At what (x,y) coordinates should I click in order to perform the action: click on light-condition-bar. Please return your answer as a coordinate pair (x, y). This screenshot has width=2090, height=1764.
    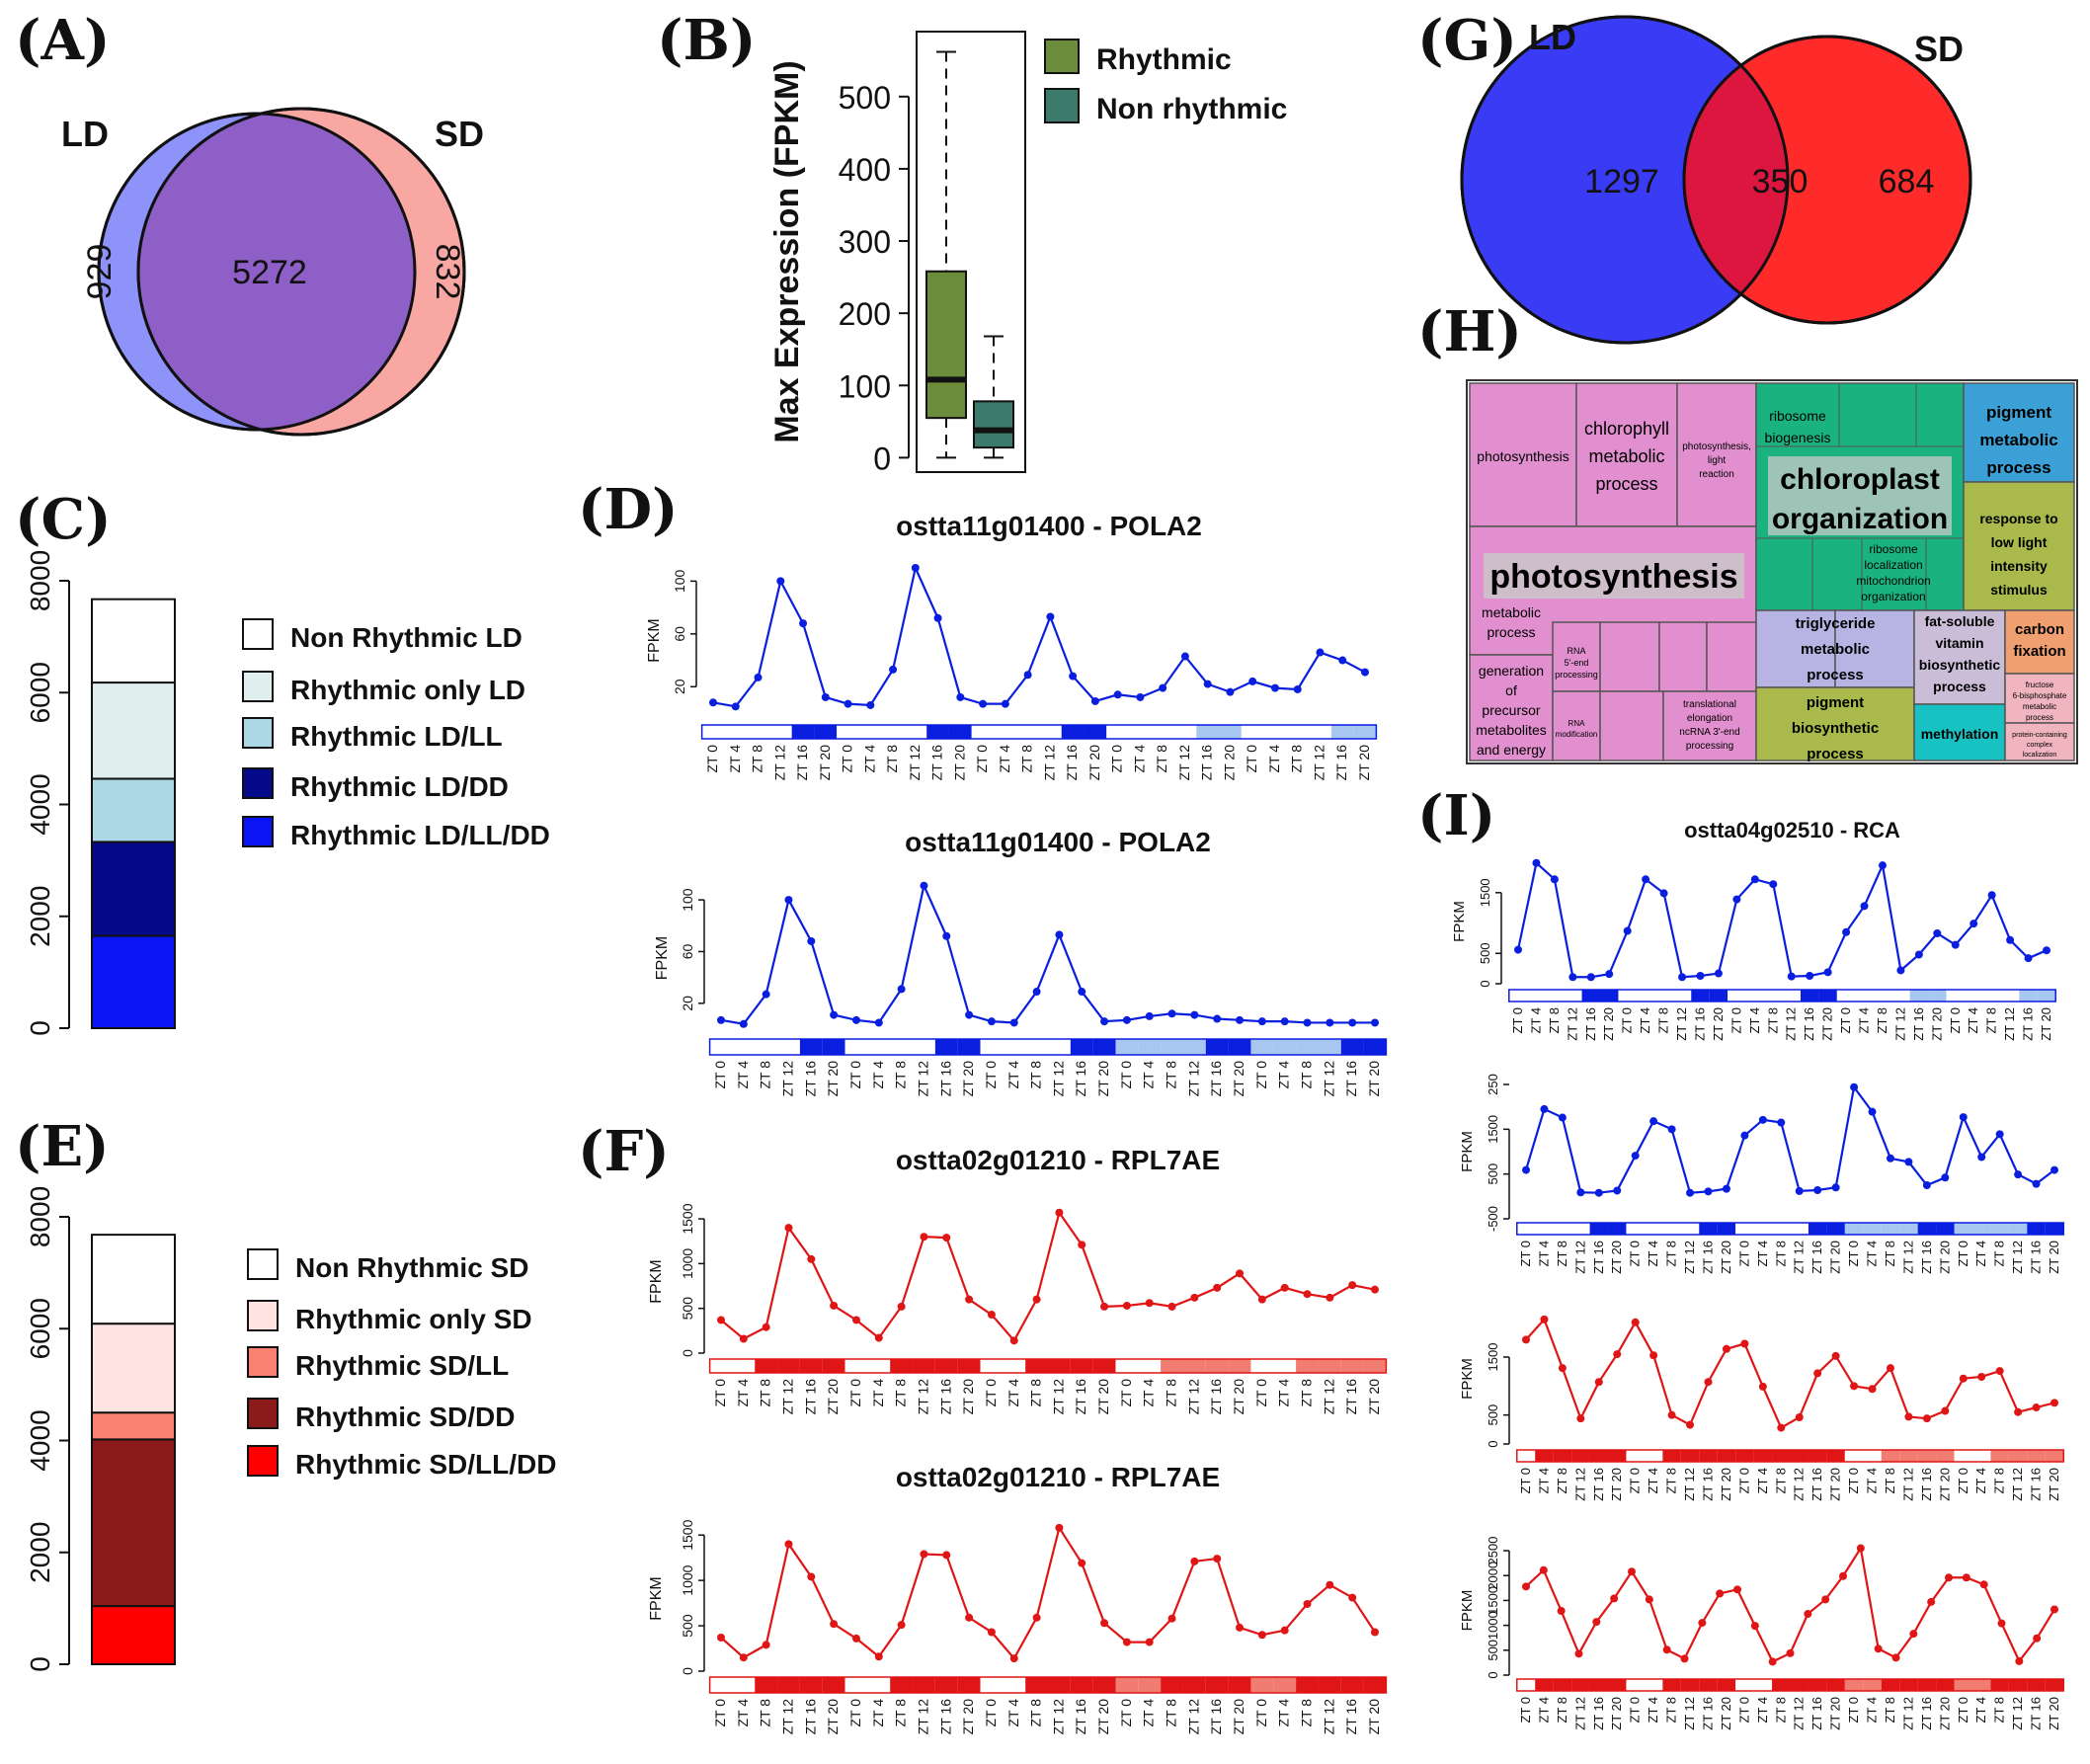
    Looking at the image, I should click on (1048, 1047).